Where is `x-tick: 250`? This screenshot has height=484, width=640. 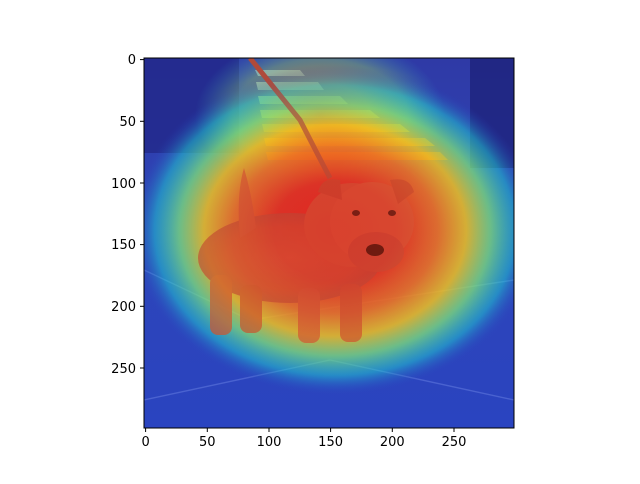 x-tick: 250 is located at coordinates (454, 439).